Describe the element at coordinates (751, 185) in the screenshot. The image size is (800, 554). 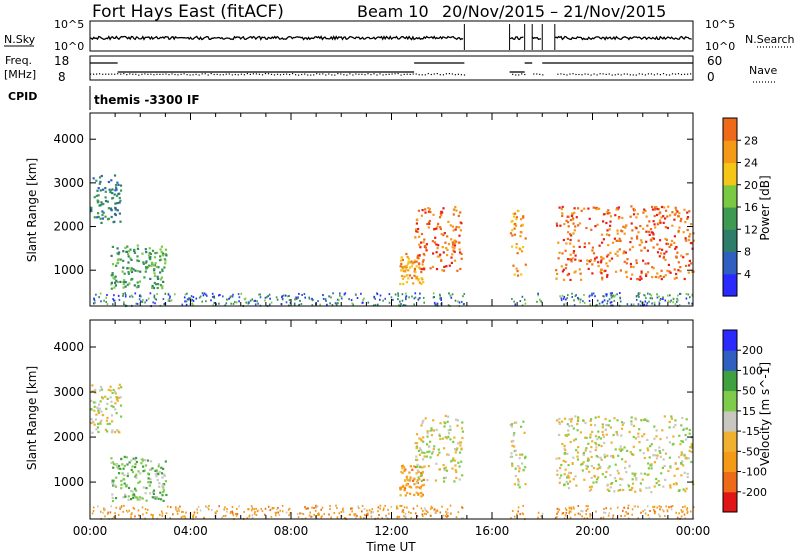
I see `colorbar-tick-label: 20` at that location.